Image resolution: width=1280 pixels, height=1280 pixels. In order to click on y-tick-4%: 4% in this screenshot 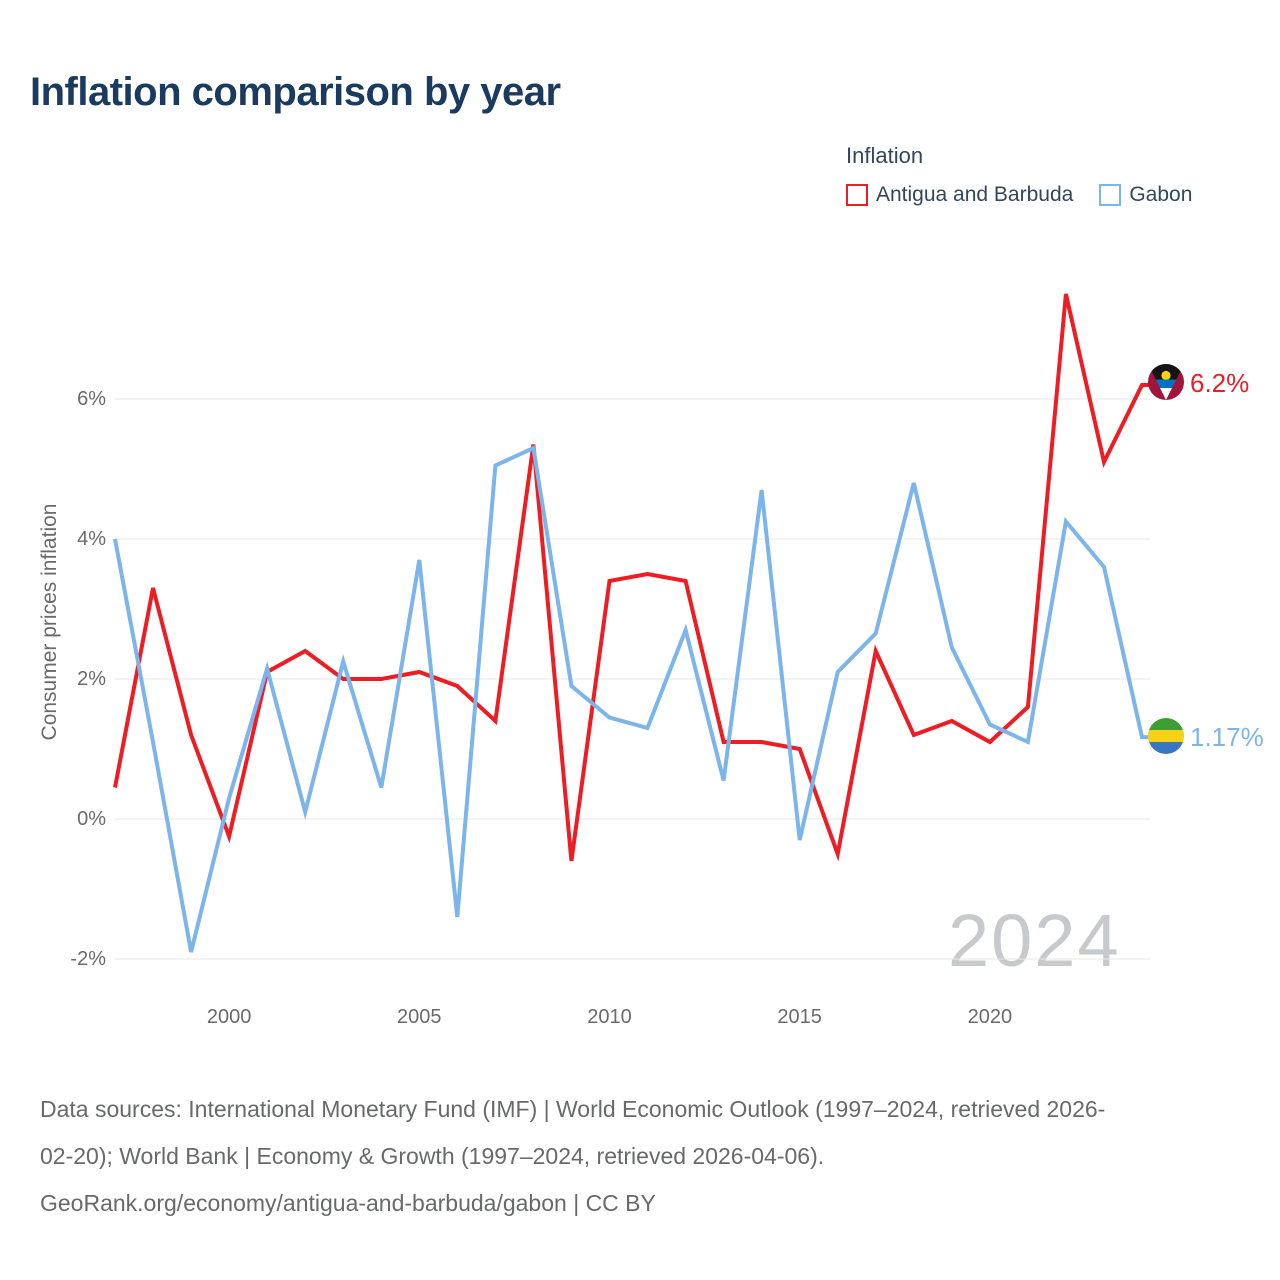, I will do `click(91, 539)`.